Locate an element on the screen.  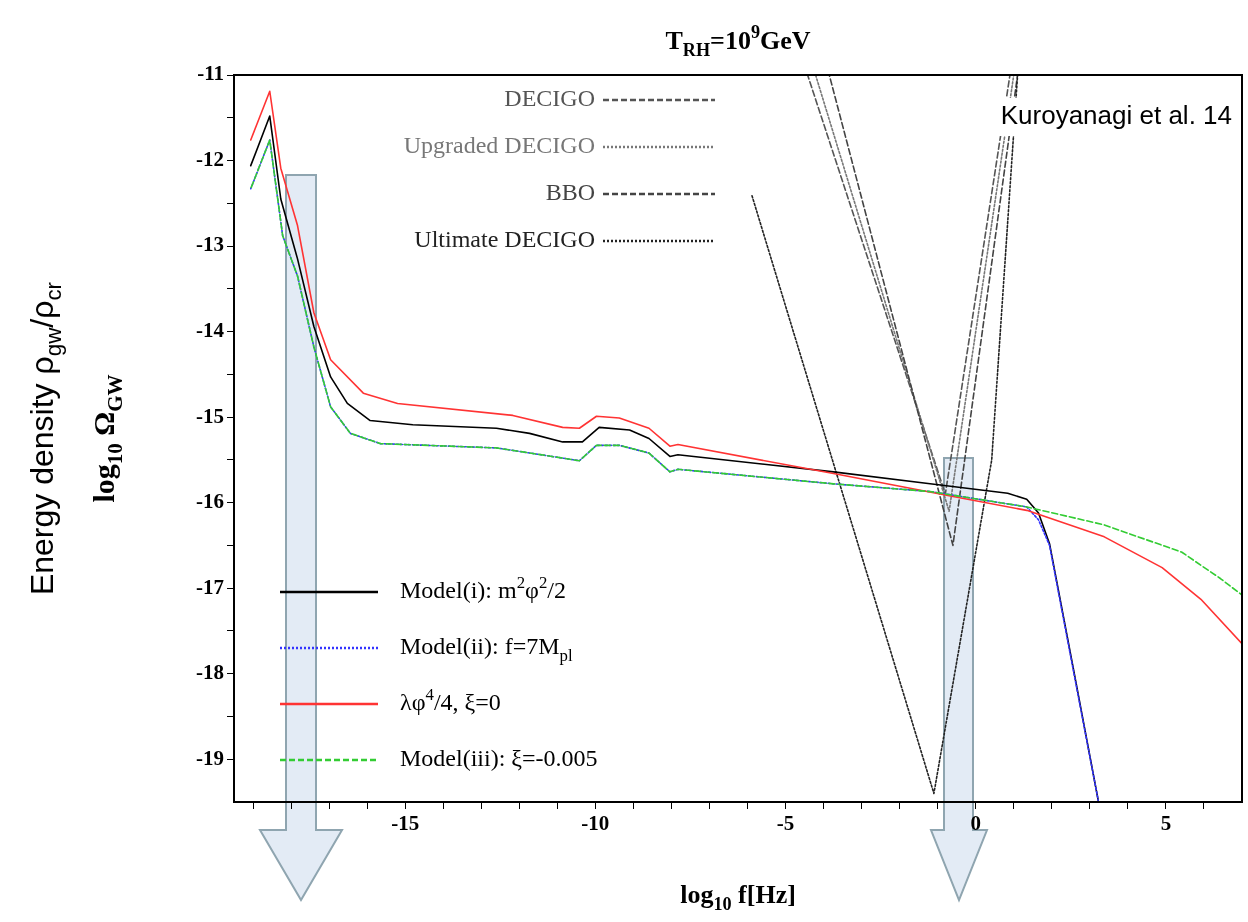
x-tick-label: 5 is located at coordinates (1166, 823).